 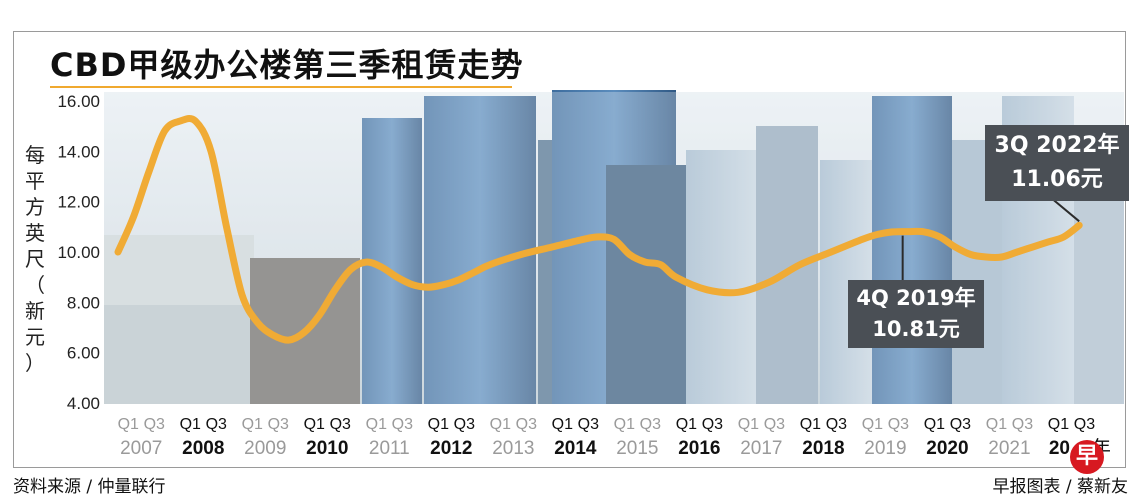 I want to click on y-axis-label-char: 每, so click(x=35, y=155).